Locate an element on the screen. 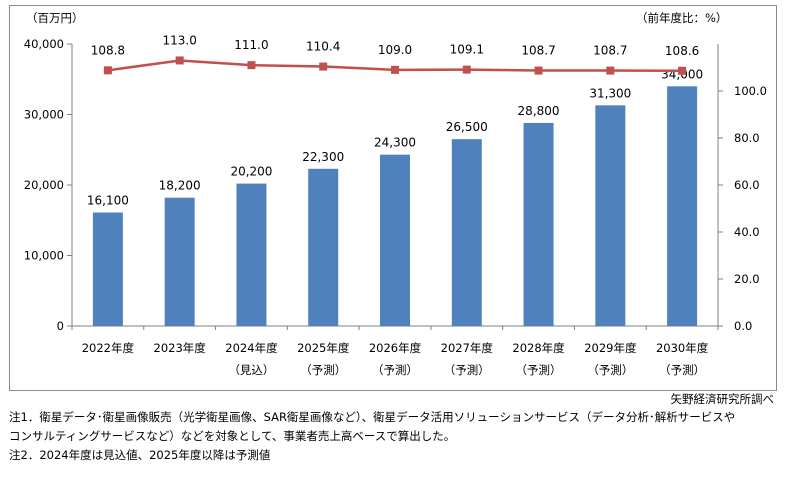  bar-value-label: 22,300 is located at coordinates (323, 157).